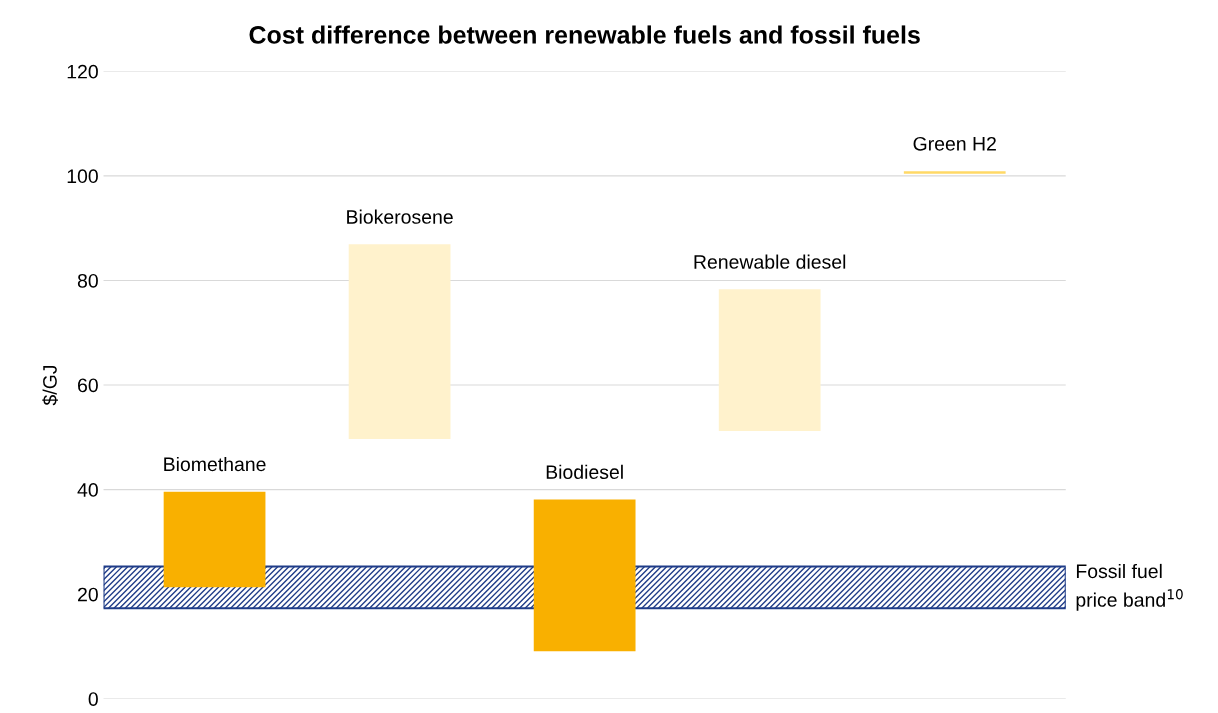 This screenshot has height=713, width=1218. Describe the element at coordinates (87, 280) in the screenshot. I see `y-tick-label: 80` at that location.